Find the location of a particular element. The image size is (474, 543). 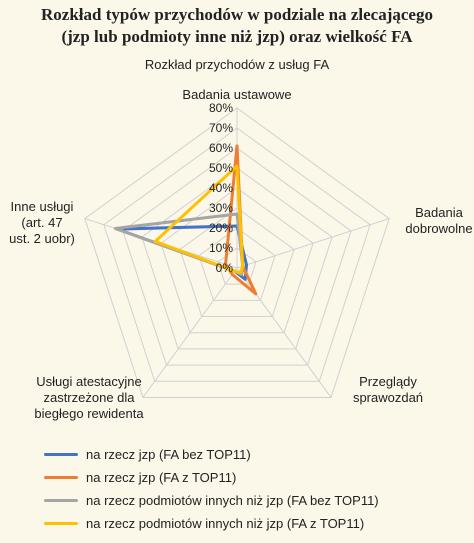

axis-label: Inne usługi (art. 47 ust. 2 uobr) is located at coordinates (42, 222).